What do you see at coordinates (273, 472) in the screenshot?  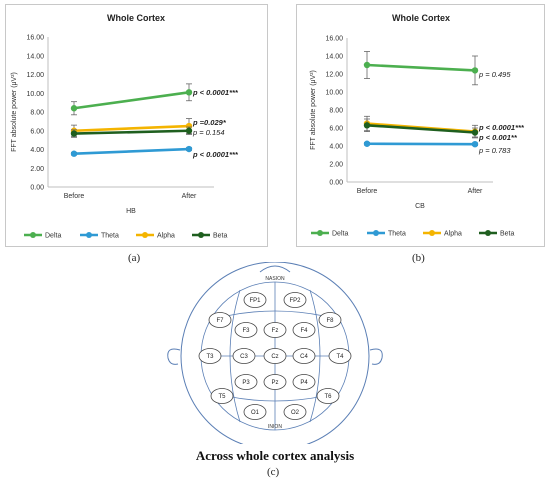 I see `subfigure-label-c: (c)` at bounding box center [273, 472].